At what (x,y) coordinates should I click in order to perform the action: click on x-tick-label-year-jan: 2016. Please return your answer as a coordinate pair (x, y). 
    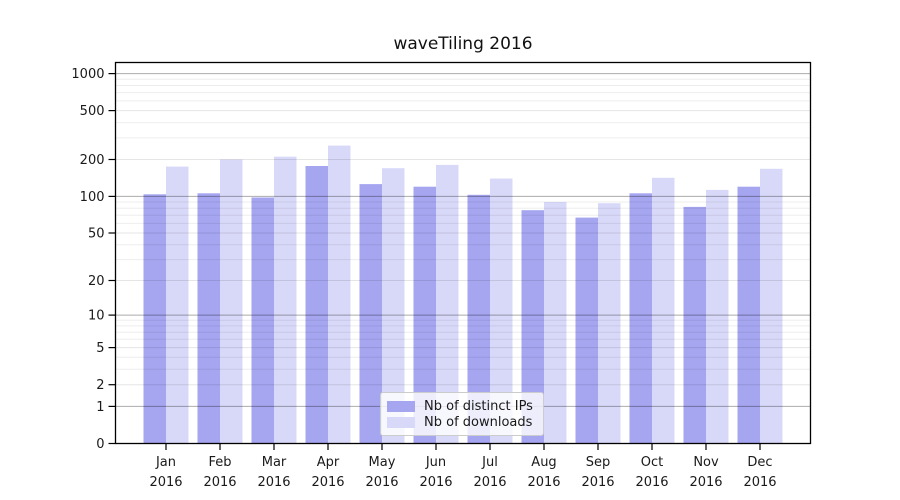
    Looking at the image, I should click on (165, 482).